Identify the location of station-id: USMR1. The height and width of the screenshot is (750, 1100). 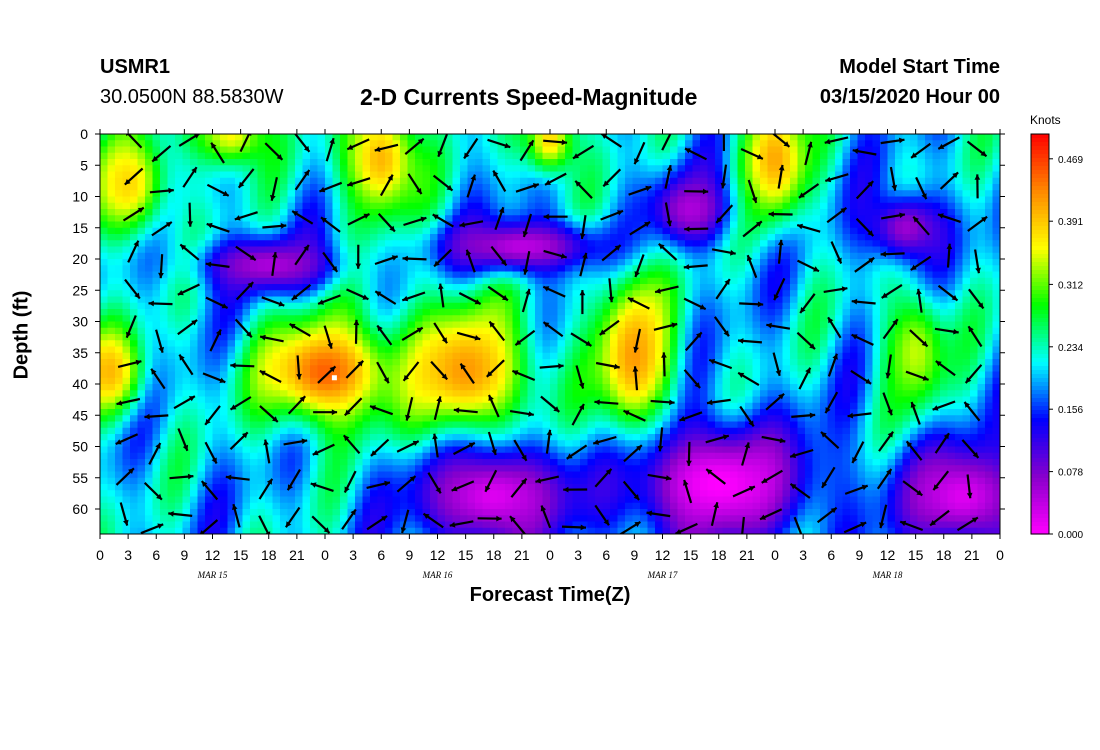
(135, 67).